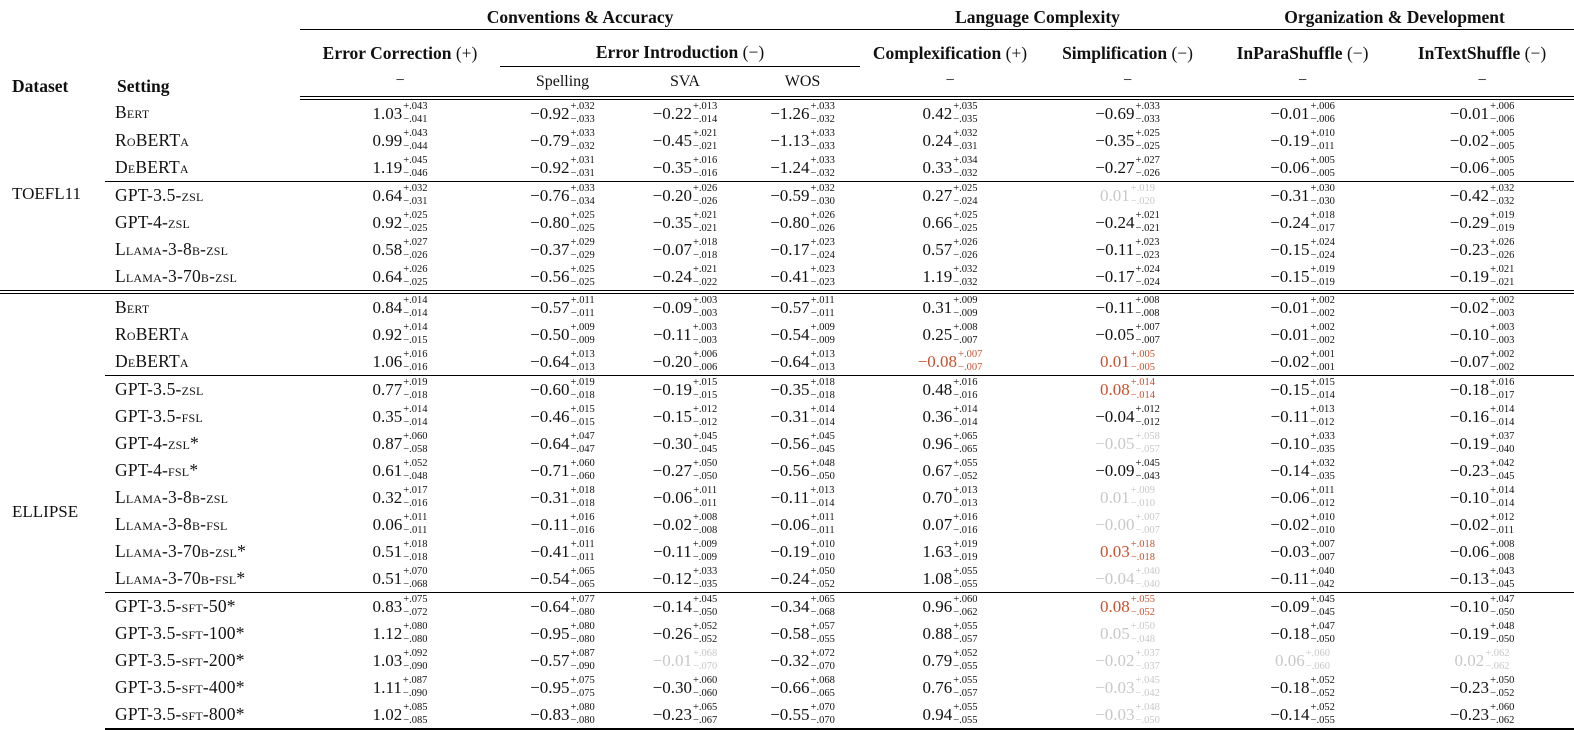 The width and height of the screenshot is (1574, 730). Describe the element at coordinates (1469, 249) in the screenshot. I see `value-number: −0.23` at that location.